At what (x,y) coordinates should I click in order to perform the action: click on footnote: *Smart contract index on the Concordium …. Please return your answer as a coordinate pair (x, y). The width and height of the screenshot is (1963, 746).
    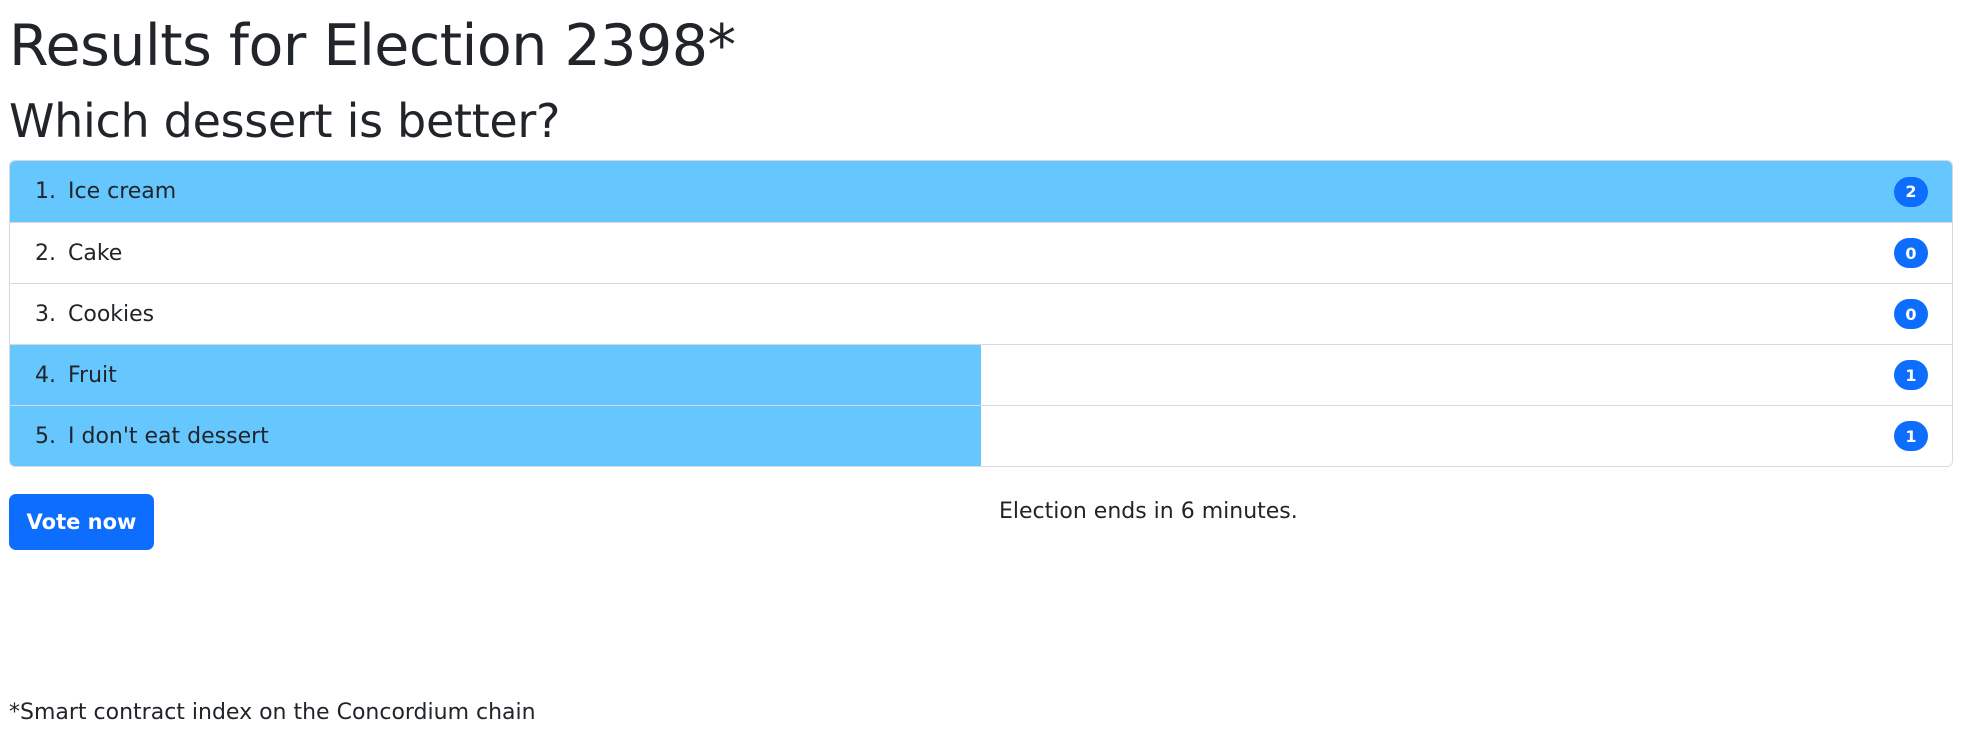
    Looking at the image, I should click on (272, 712).